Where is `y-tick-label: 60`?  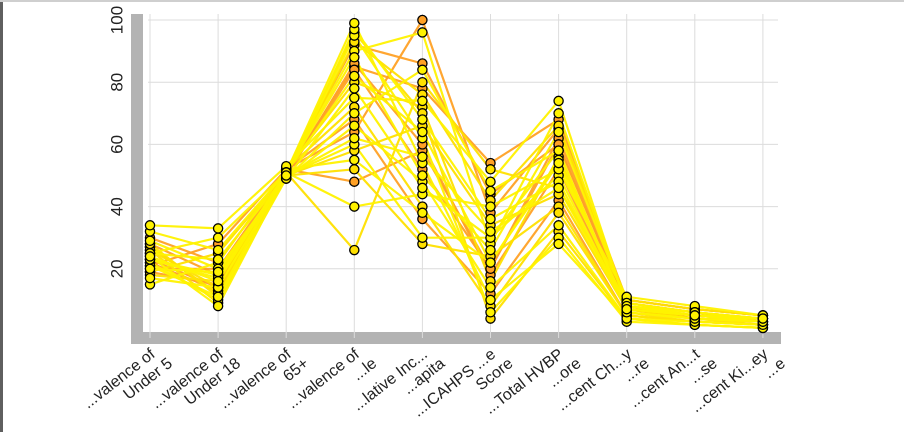 y-tick-label: 60 is located at coordinates (116, 144).